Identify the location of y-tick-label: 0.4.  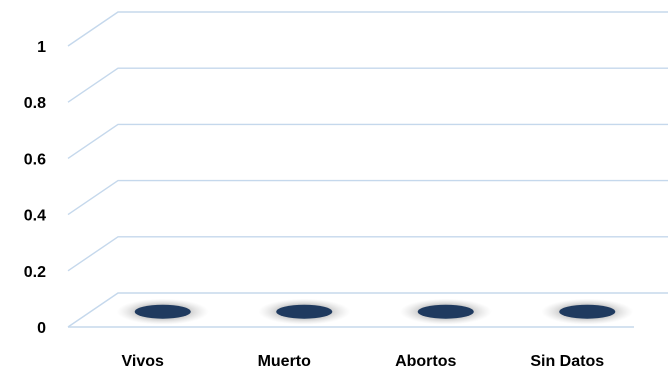
(35, 216).